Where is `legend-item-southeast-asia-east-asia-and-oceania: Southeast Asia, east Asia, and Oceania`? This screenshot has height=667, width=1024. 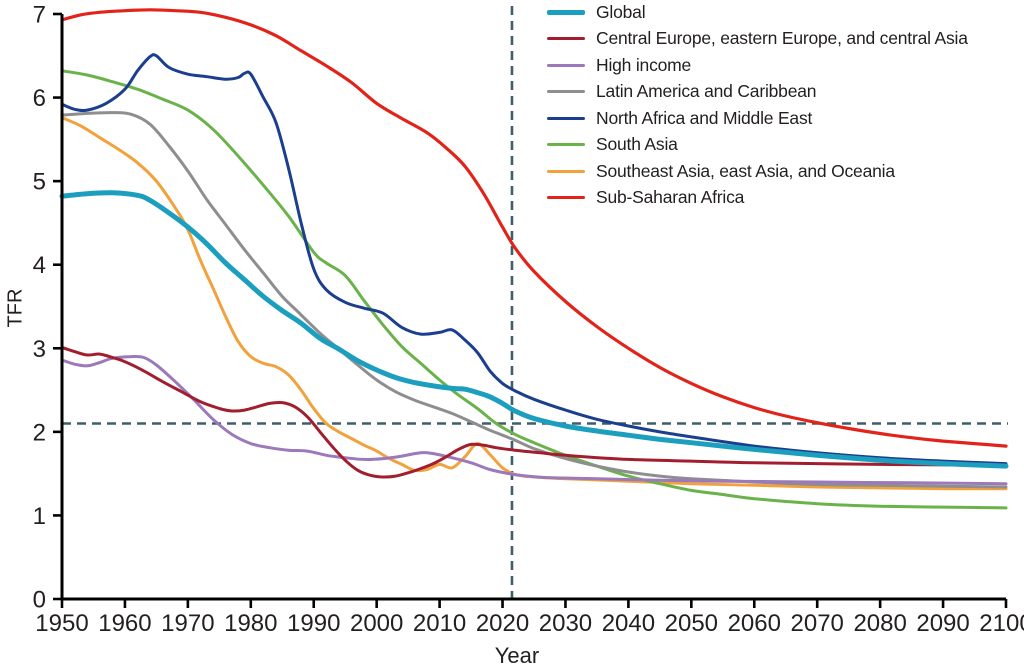
legend-item-southeast-asia-east-asia-and-oceania: Southeast Asia, east Asia, and Oceania is located at coordinates (784, 171).